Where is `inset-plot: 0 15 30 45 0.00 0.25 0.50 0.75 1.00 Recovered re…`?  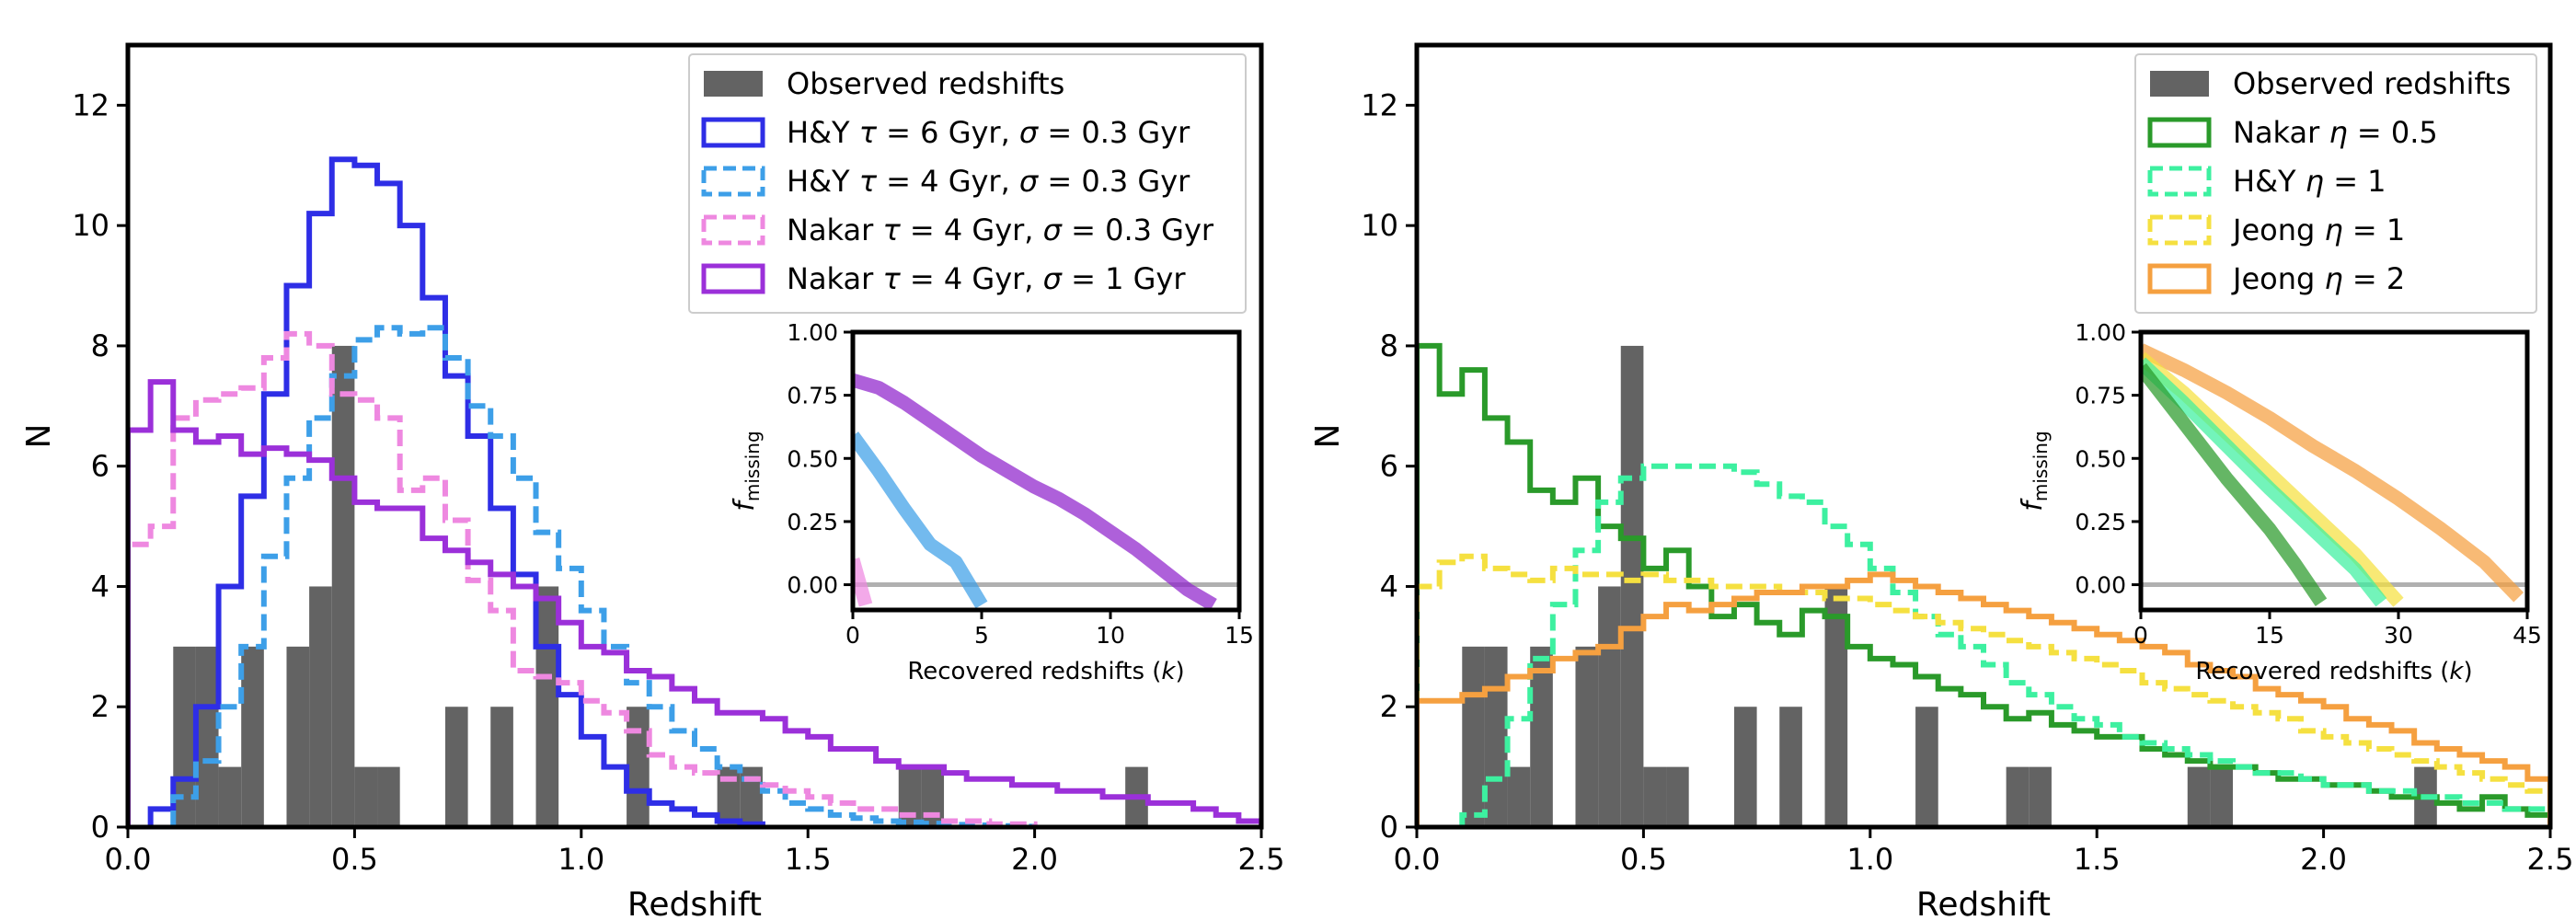
inset-plot: 0 15 30 45 0.00 0.25 0.50 0.75 1.00 Recovered re… is located at coordinates (2279, 502).